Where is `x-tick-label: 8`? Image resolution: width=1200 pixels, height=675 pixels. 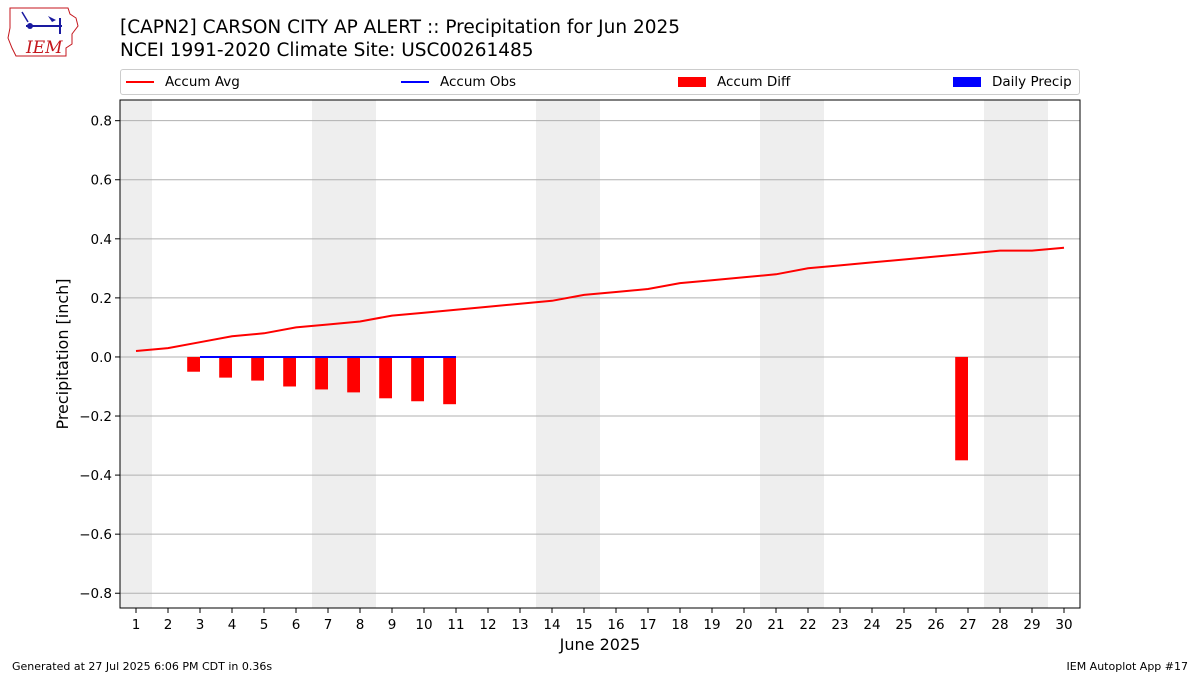 x-tick-label: 8 is located at coordinates (360, 625).